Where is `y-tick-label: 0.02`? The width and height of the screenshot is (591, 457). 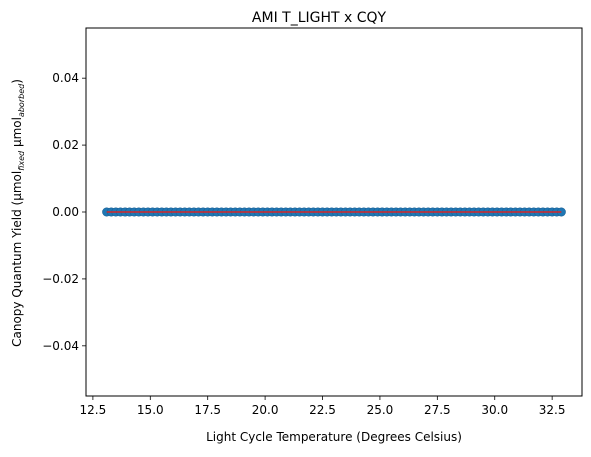 y-tick-label: 0.02 is located at coordinates (65, 145).